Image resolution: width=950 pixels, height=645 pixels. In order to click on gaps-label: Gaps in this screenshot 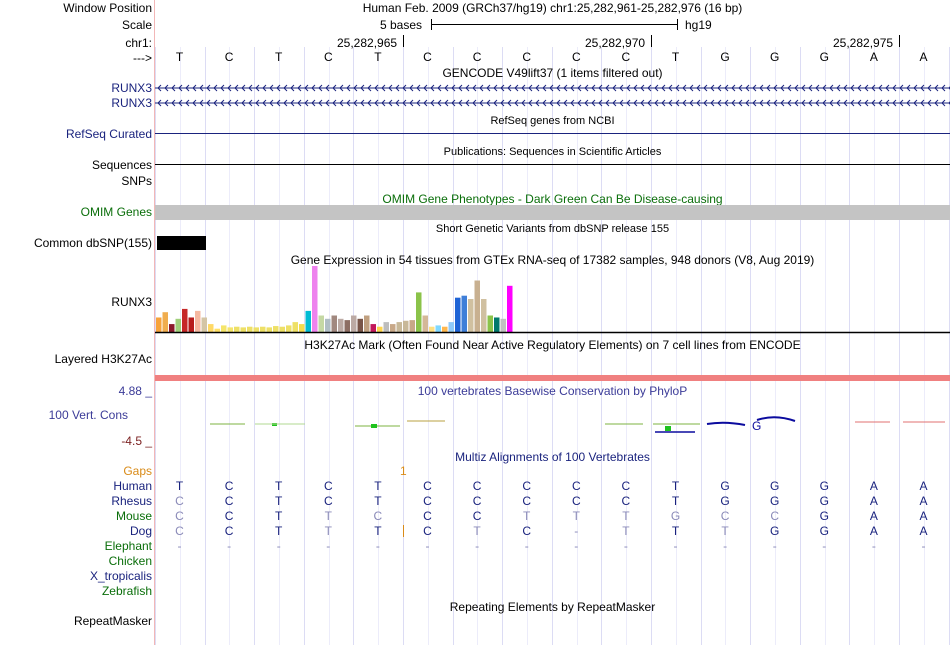, I will do `click(137, 471)`.